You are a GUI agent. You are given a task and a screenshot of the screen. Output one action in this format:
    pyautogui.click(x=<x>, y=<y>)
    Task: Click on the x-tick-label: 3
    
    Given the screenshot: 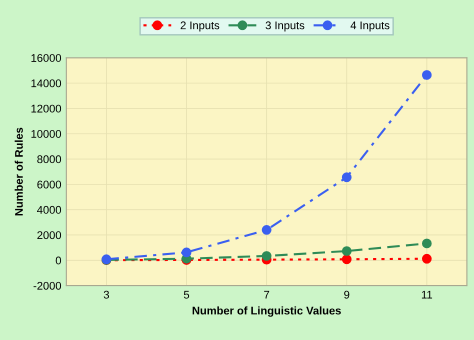 What is the action you would take?
    pyautogui.click(x=107, y=294)
    